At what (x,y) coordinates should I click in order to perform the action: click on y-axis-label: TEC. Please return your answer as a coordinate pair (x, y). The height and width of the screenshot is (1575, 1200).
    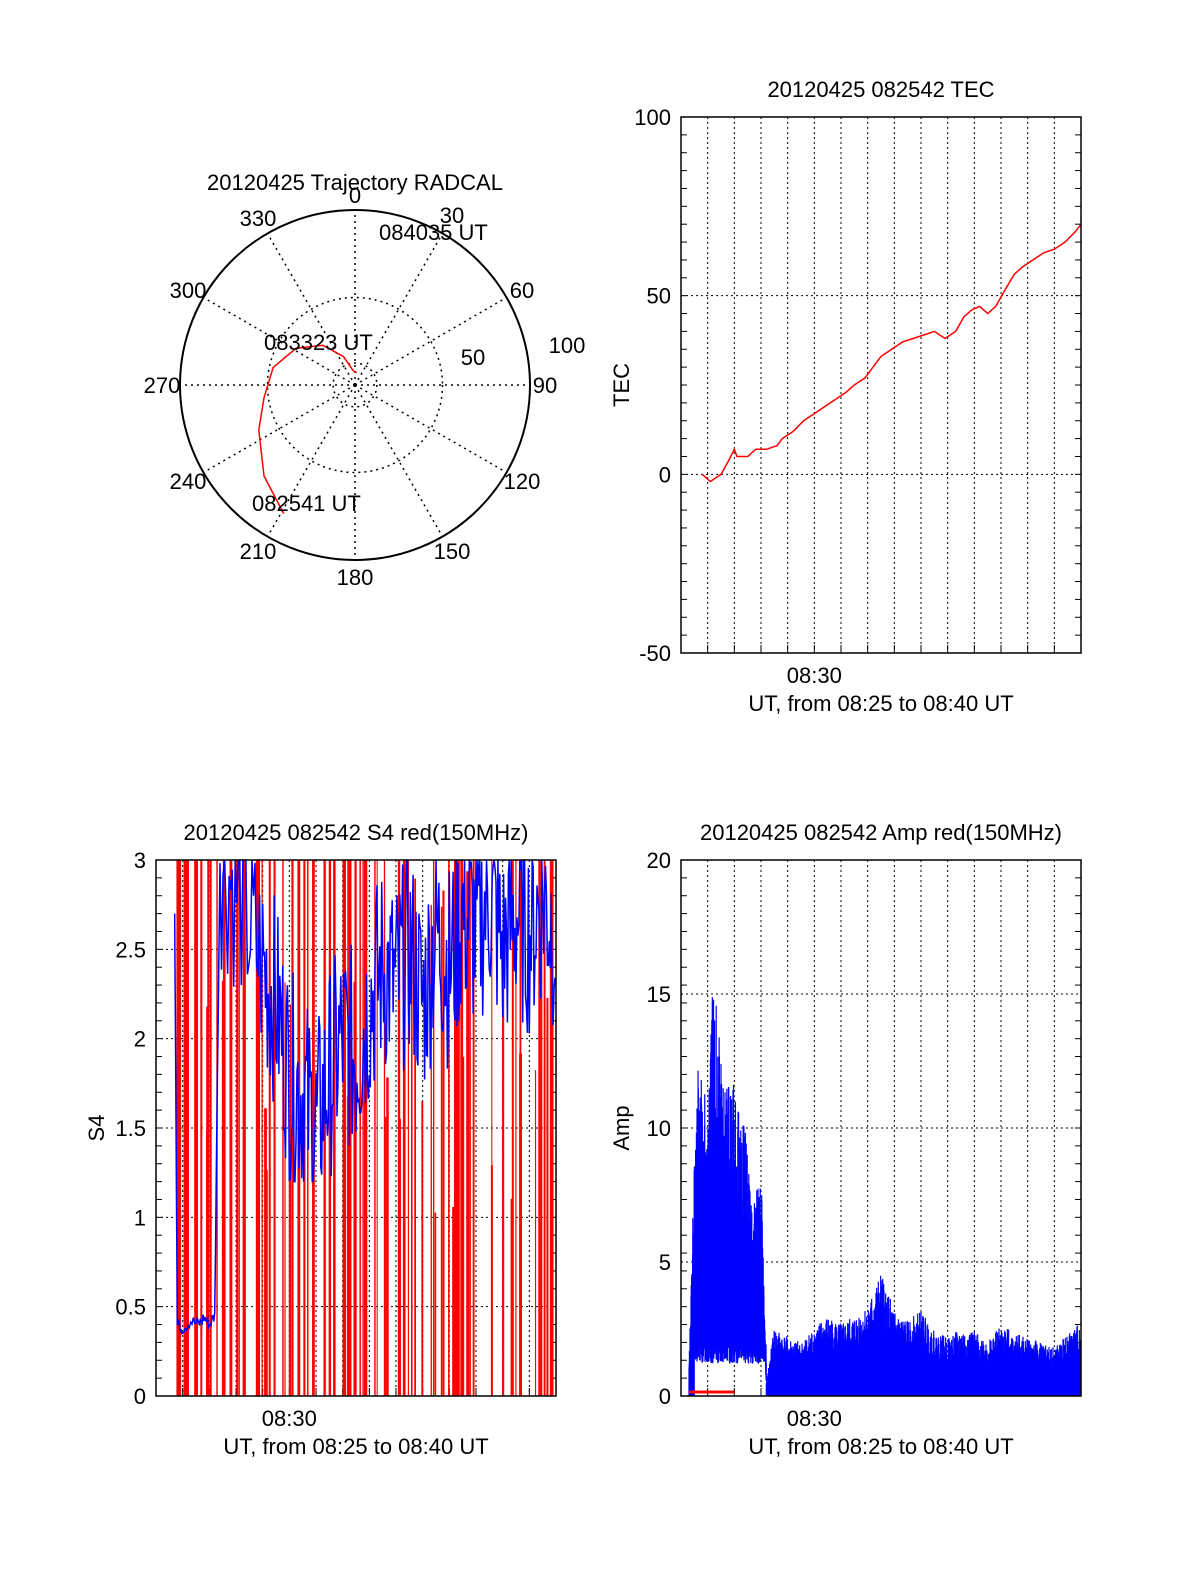
    Looking at the image, I should click on (621, 385).